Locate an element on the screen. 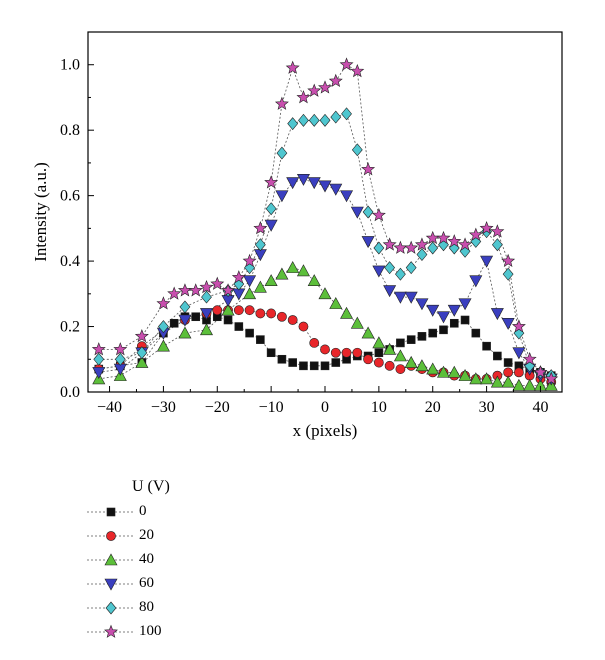  x-tick-label: 10 is located at coordinates (379, 407).